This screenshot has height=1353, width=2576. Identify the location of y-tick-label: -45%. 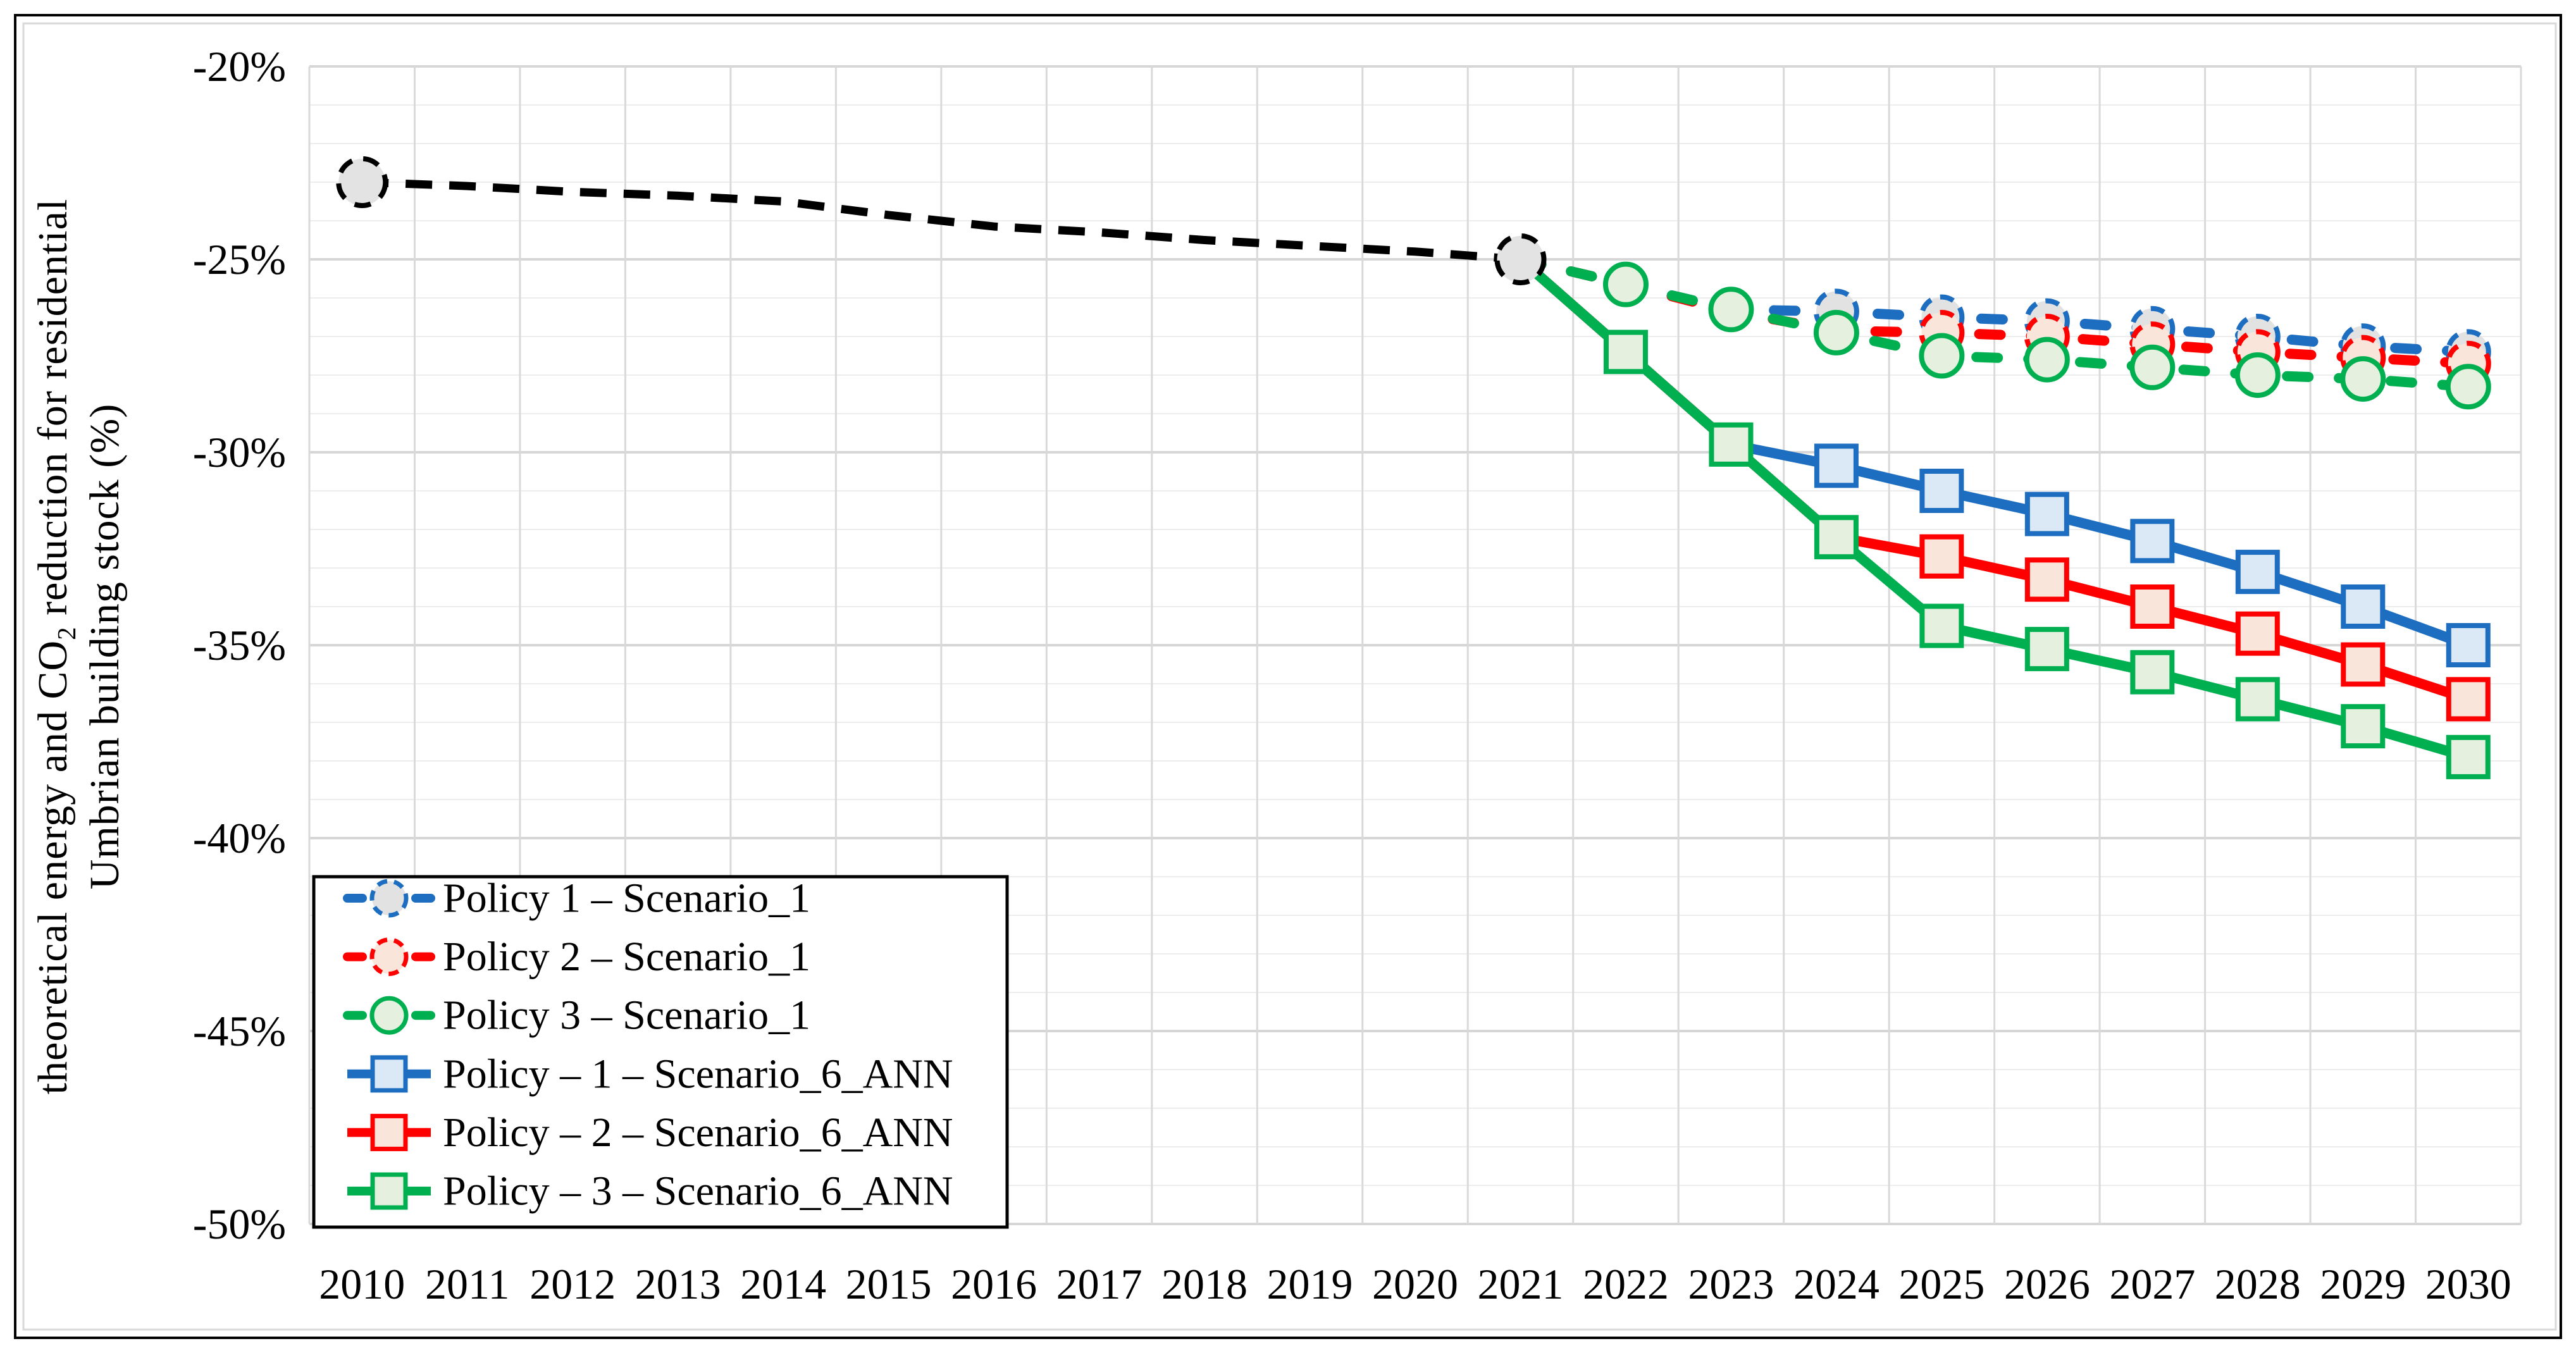
(239, 1031).